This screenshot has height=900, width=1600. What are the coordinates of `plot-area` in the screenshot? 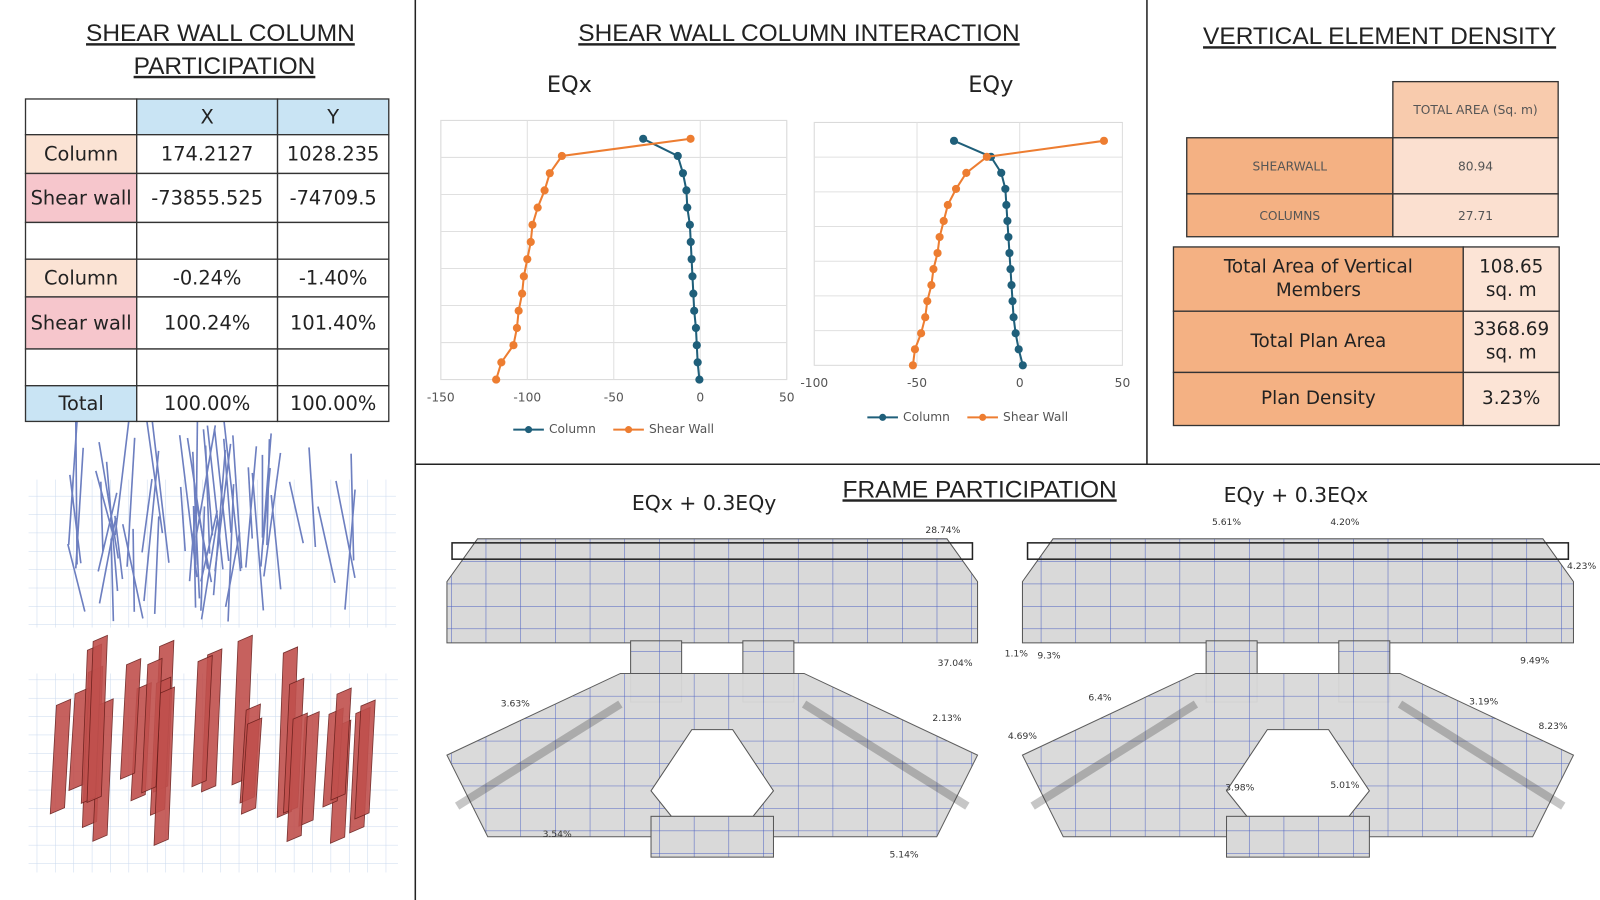 It's located at (968, 243).